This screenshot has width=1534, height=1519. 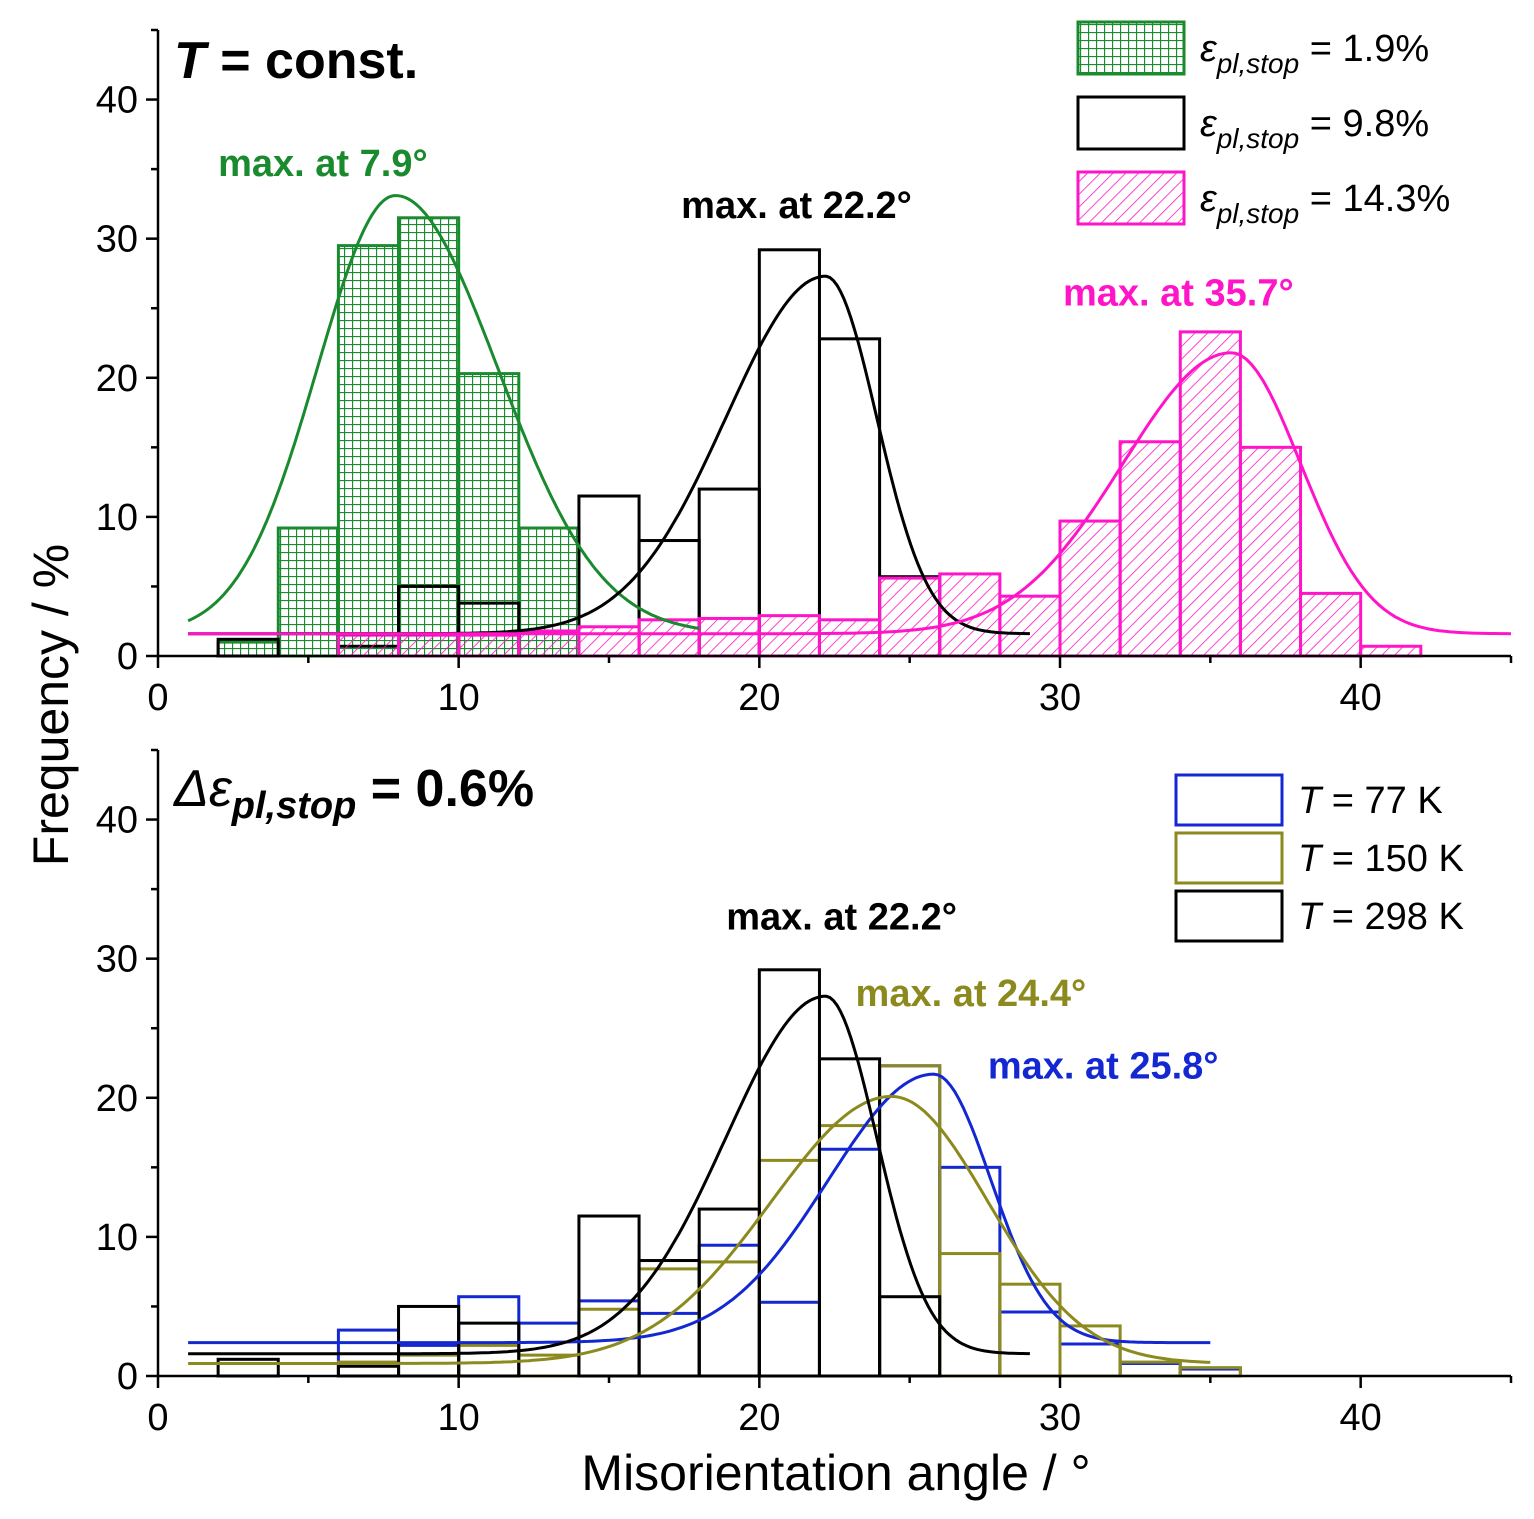 I want to click on fit-curve-olive, so click(x=699, y=1229).